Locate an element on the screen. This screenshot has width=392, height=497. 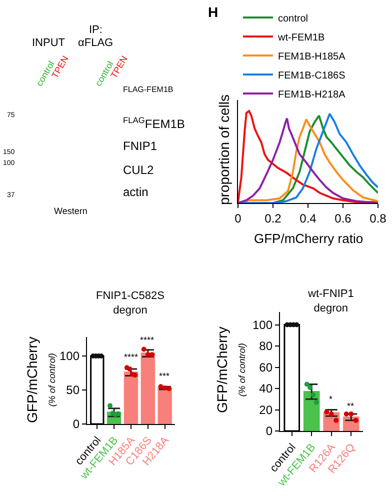
text: αFLAG is located at coordinates (96, 43).